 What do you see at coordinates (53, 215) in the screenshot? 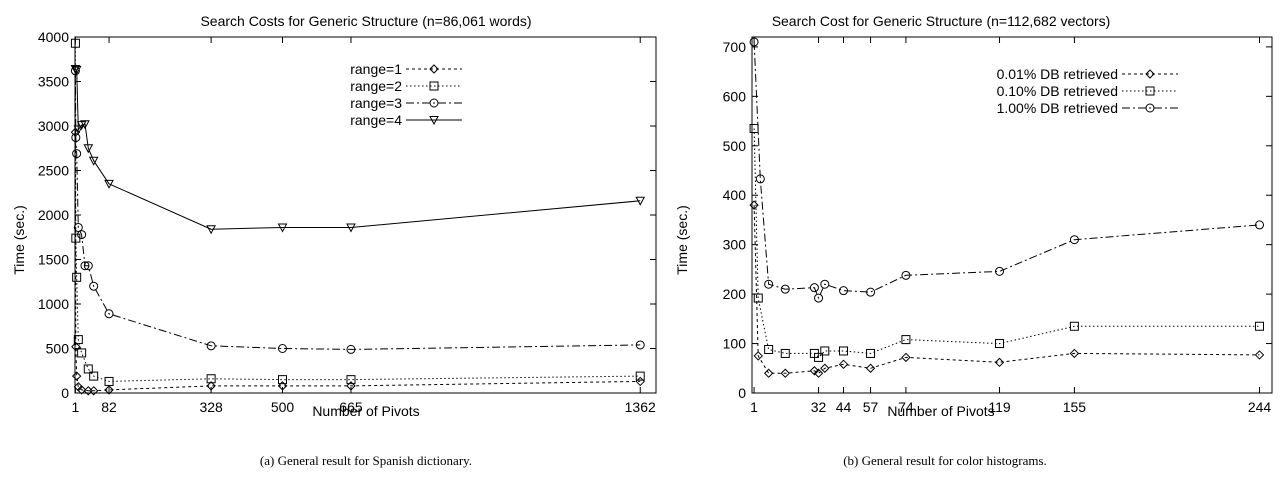
I see `y-tick-label: 2000` at bounding box center [53, 215].